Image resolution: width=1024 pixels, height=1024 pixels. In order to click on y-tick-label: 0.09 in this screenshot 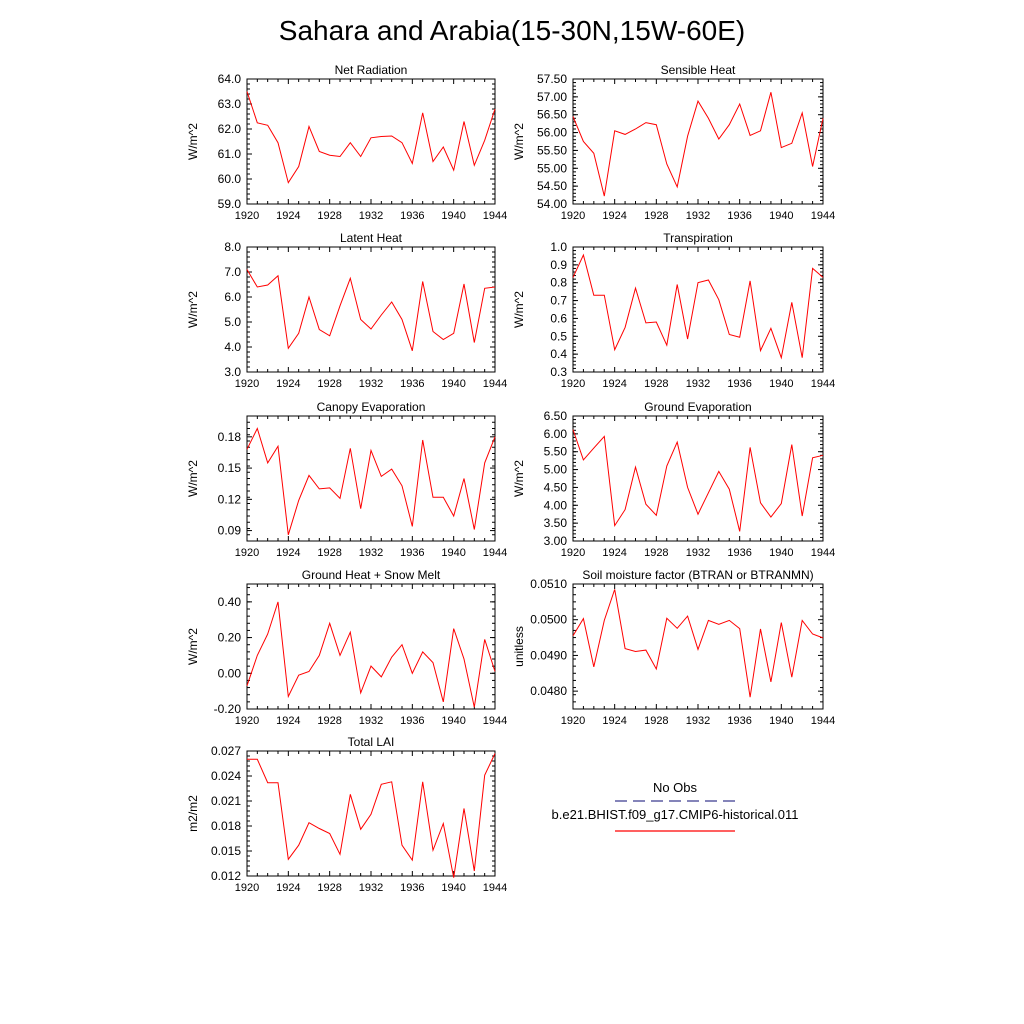, I will do `click(230, 531)`.